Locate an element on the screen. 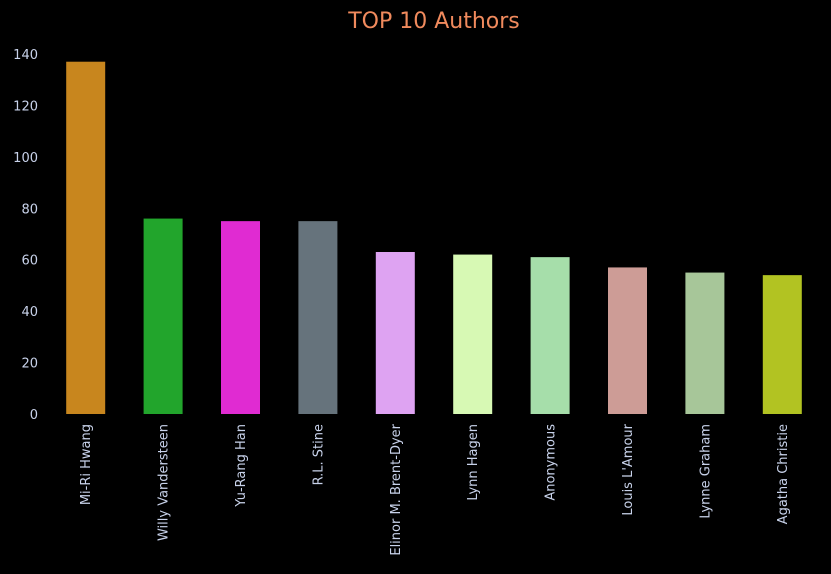 The width and height of the screenshot is (831, 574). x-tick-label: Lynne Graham is located at coordinates (705, 471).